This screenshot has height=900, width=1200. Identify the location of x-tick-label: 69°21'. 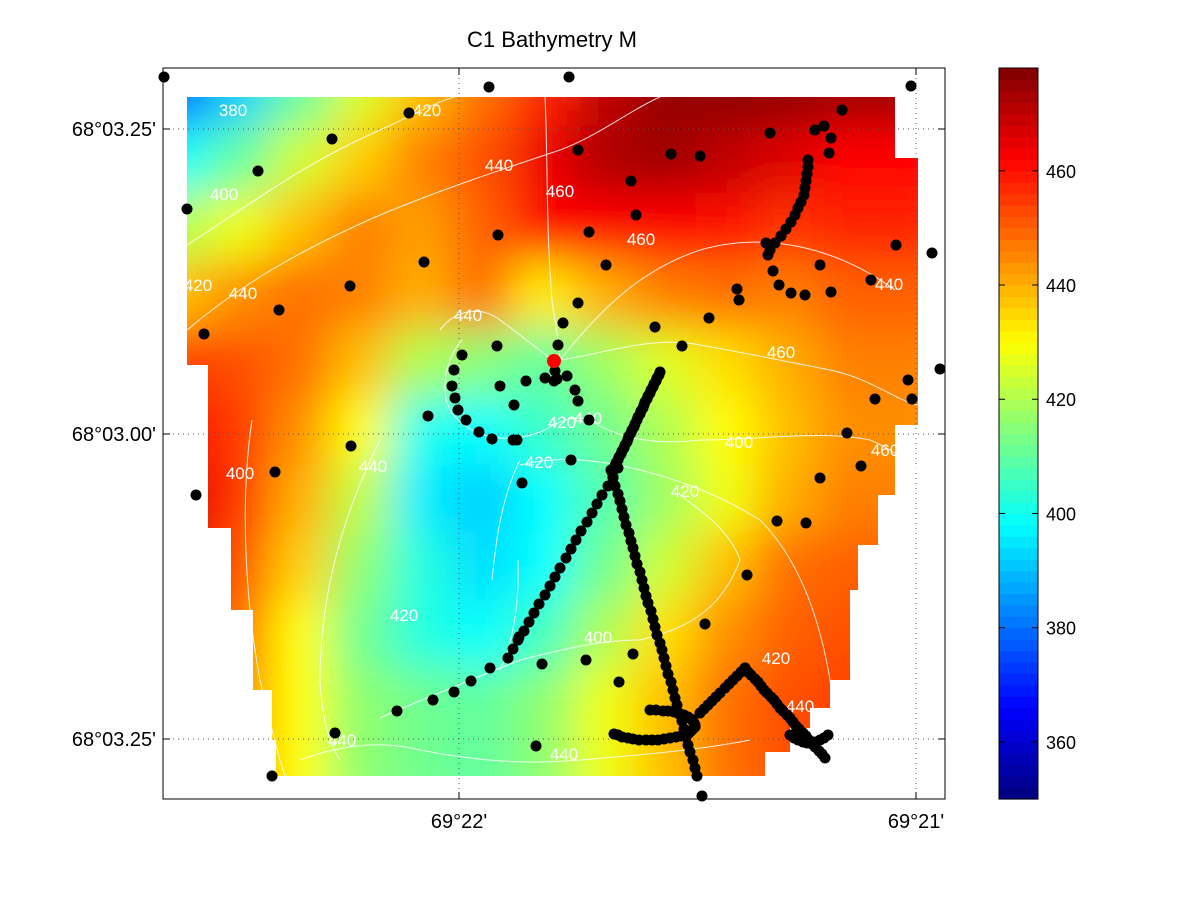
(916, 822).